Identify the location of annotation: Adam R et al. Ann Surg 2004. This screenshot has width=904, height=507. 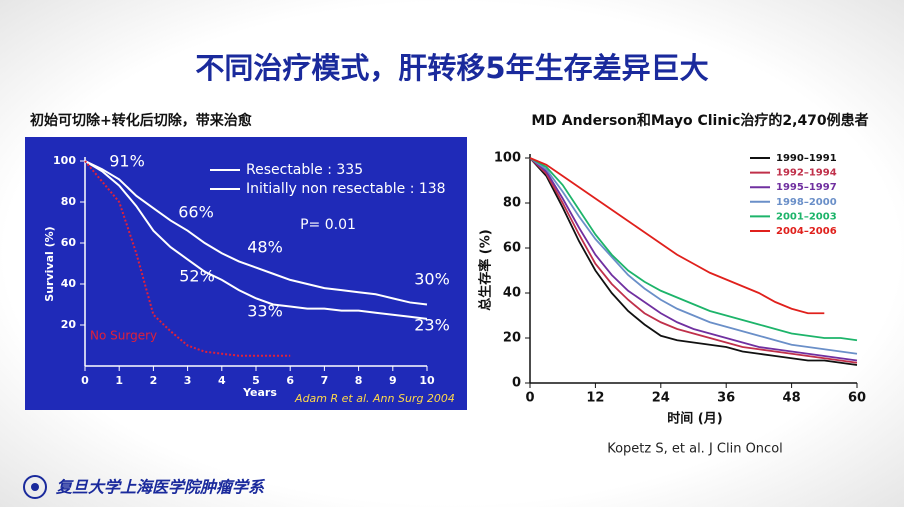
(374, 398).